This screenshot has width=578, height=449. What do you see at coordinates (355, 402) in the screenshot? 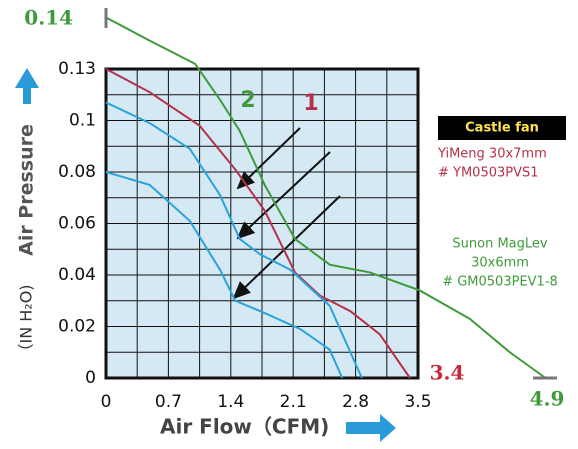
I see `x-tick-label: 2.8` at bounding box center [355, 402].